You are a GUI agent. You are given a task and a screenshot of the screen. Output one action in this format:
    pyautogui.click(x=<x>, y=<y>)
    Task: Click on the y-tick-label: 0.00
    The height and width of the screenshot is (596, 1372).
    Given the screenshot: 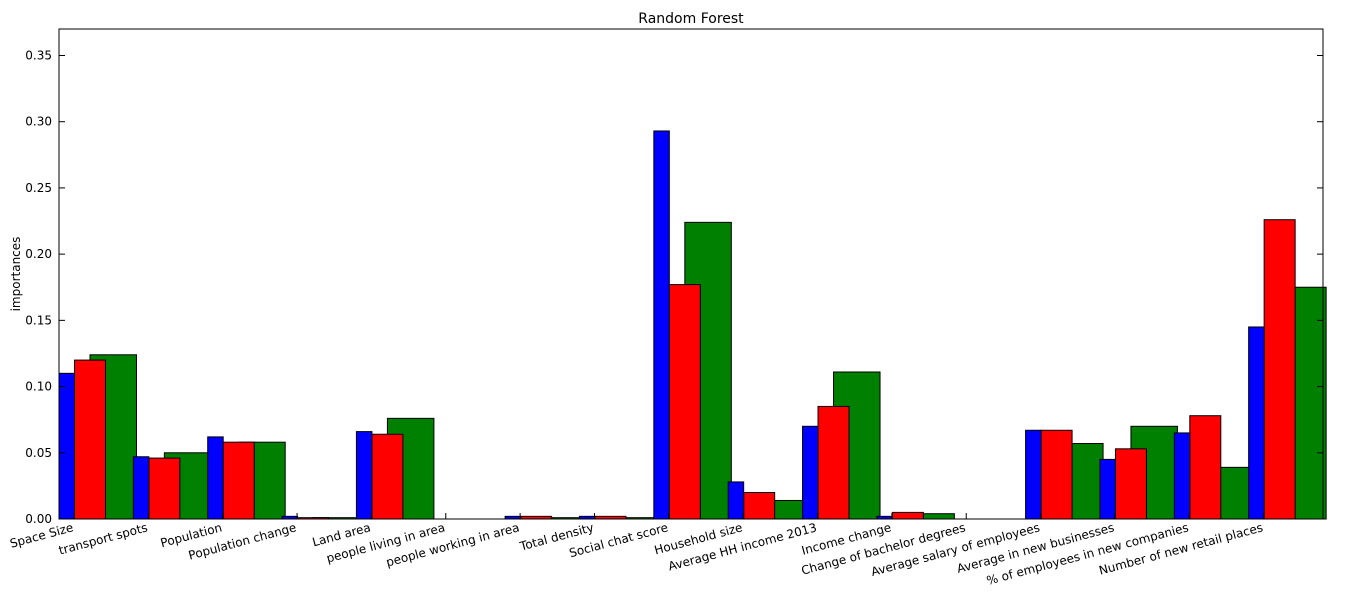 What is the action you would take?
    pyautogui.click(x=38, y=519)
    